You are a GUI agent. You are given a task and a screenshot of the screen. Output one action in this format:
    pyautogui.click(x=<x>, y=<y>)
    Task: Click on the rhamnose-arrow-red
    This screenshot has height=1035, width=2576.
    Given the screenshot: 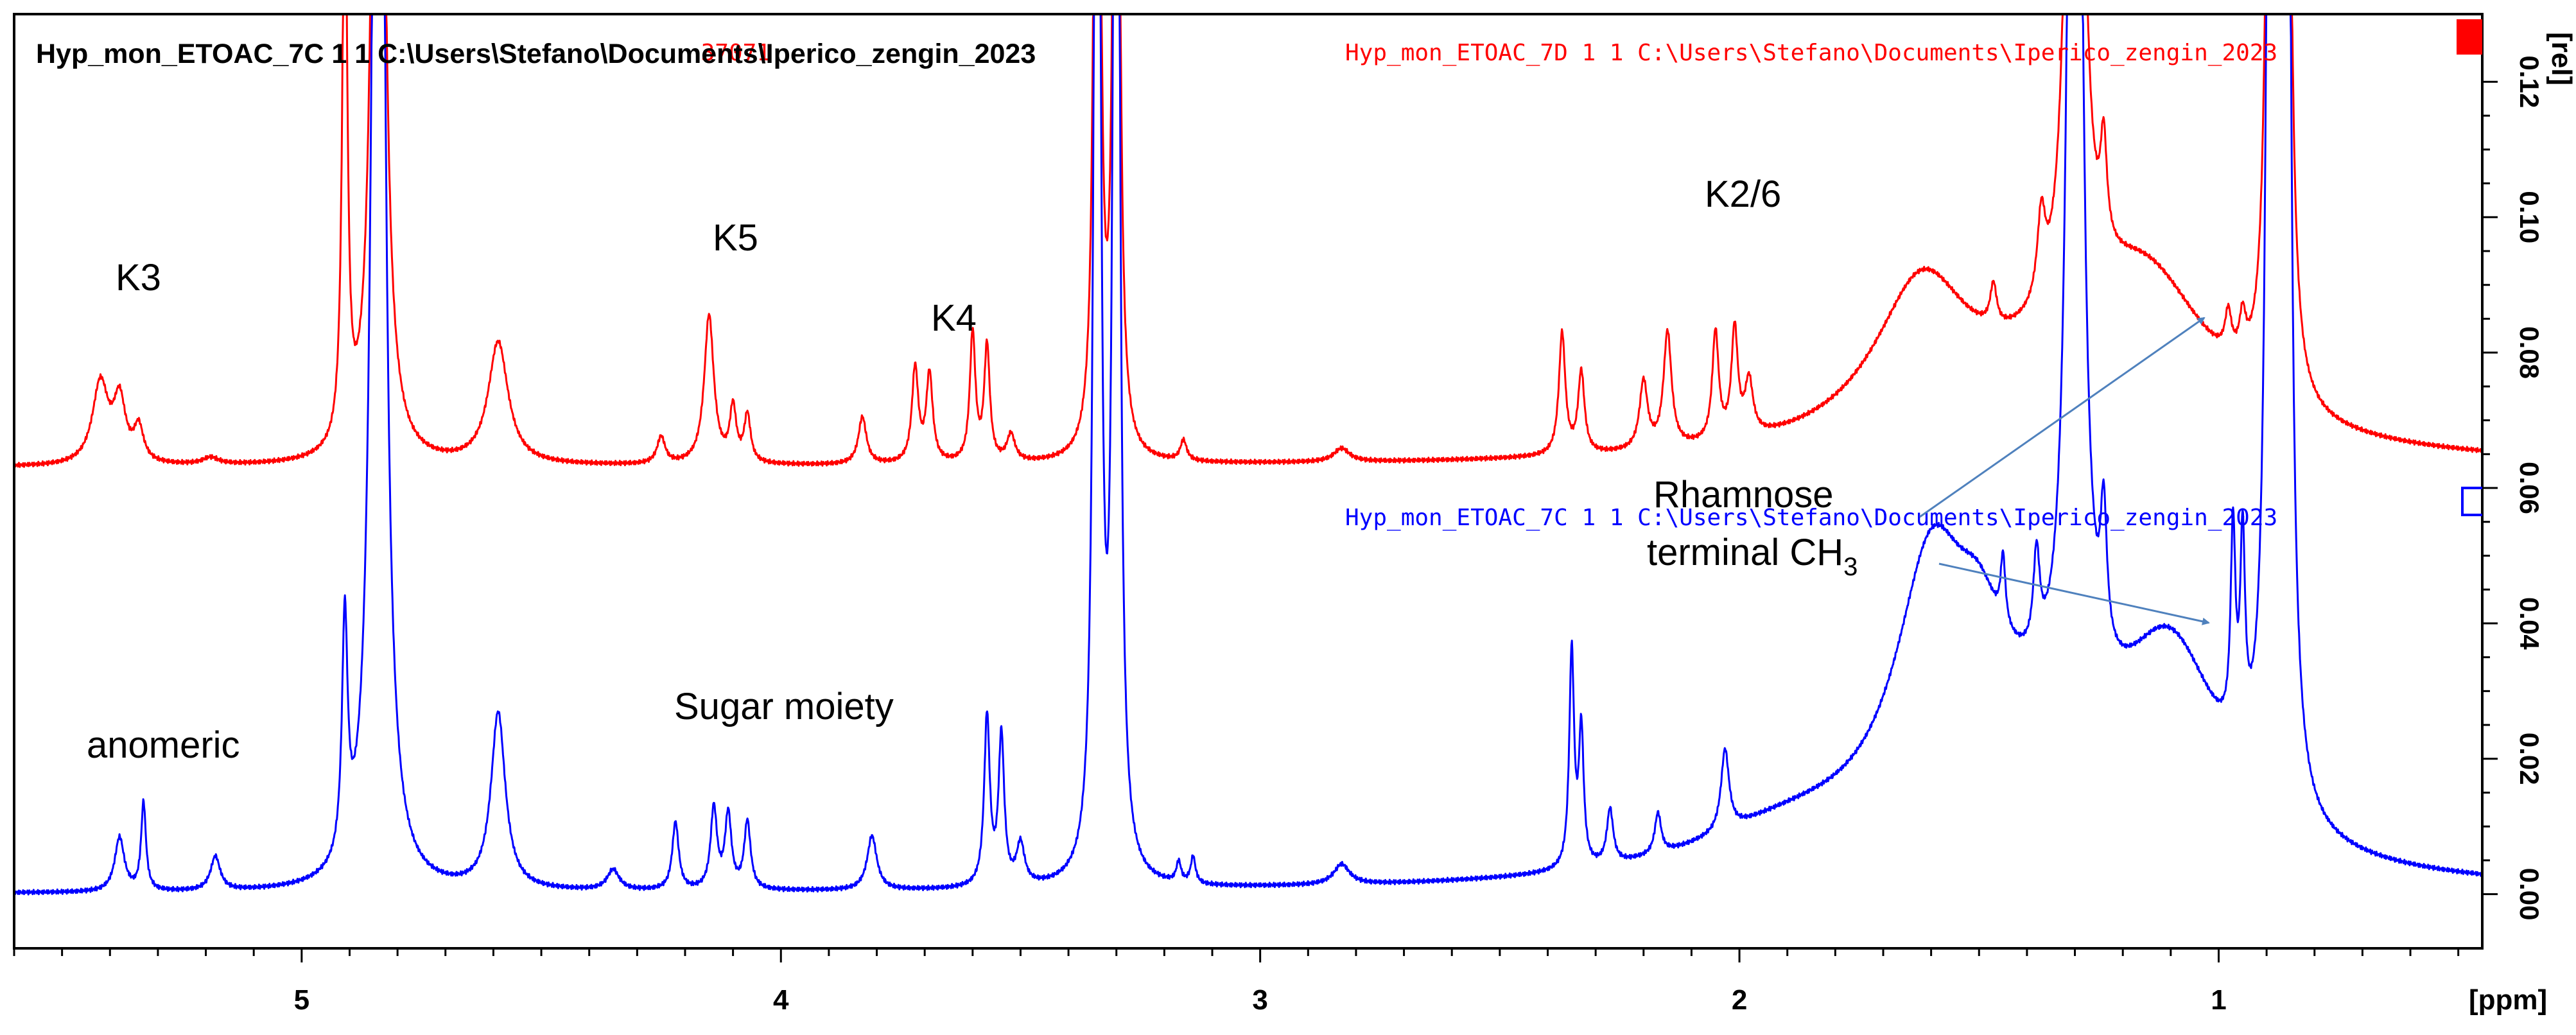 What is the action you would take?
    pyautogui.click(x=2062, y=417)
    